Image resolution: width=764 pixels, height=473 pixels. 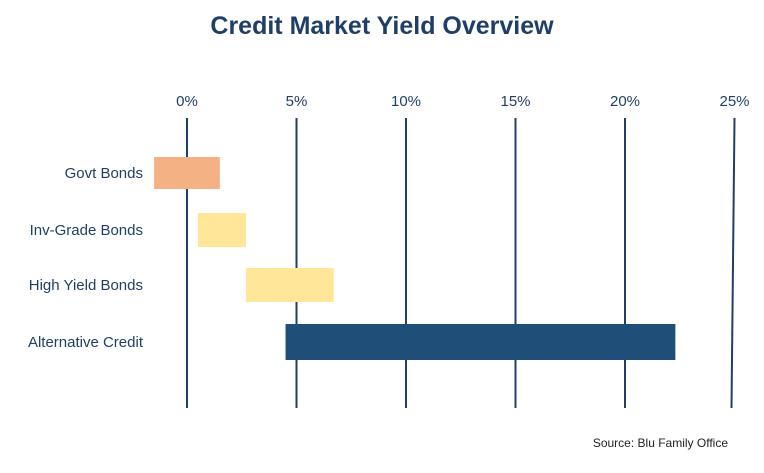 I want to click on source-note: Source: Blu Family Office, so click(x=660, y=443).